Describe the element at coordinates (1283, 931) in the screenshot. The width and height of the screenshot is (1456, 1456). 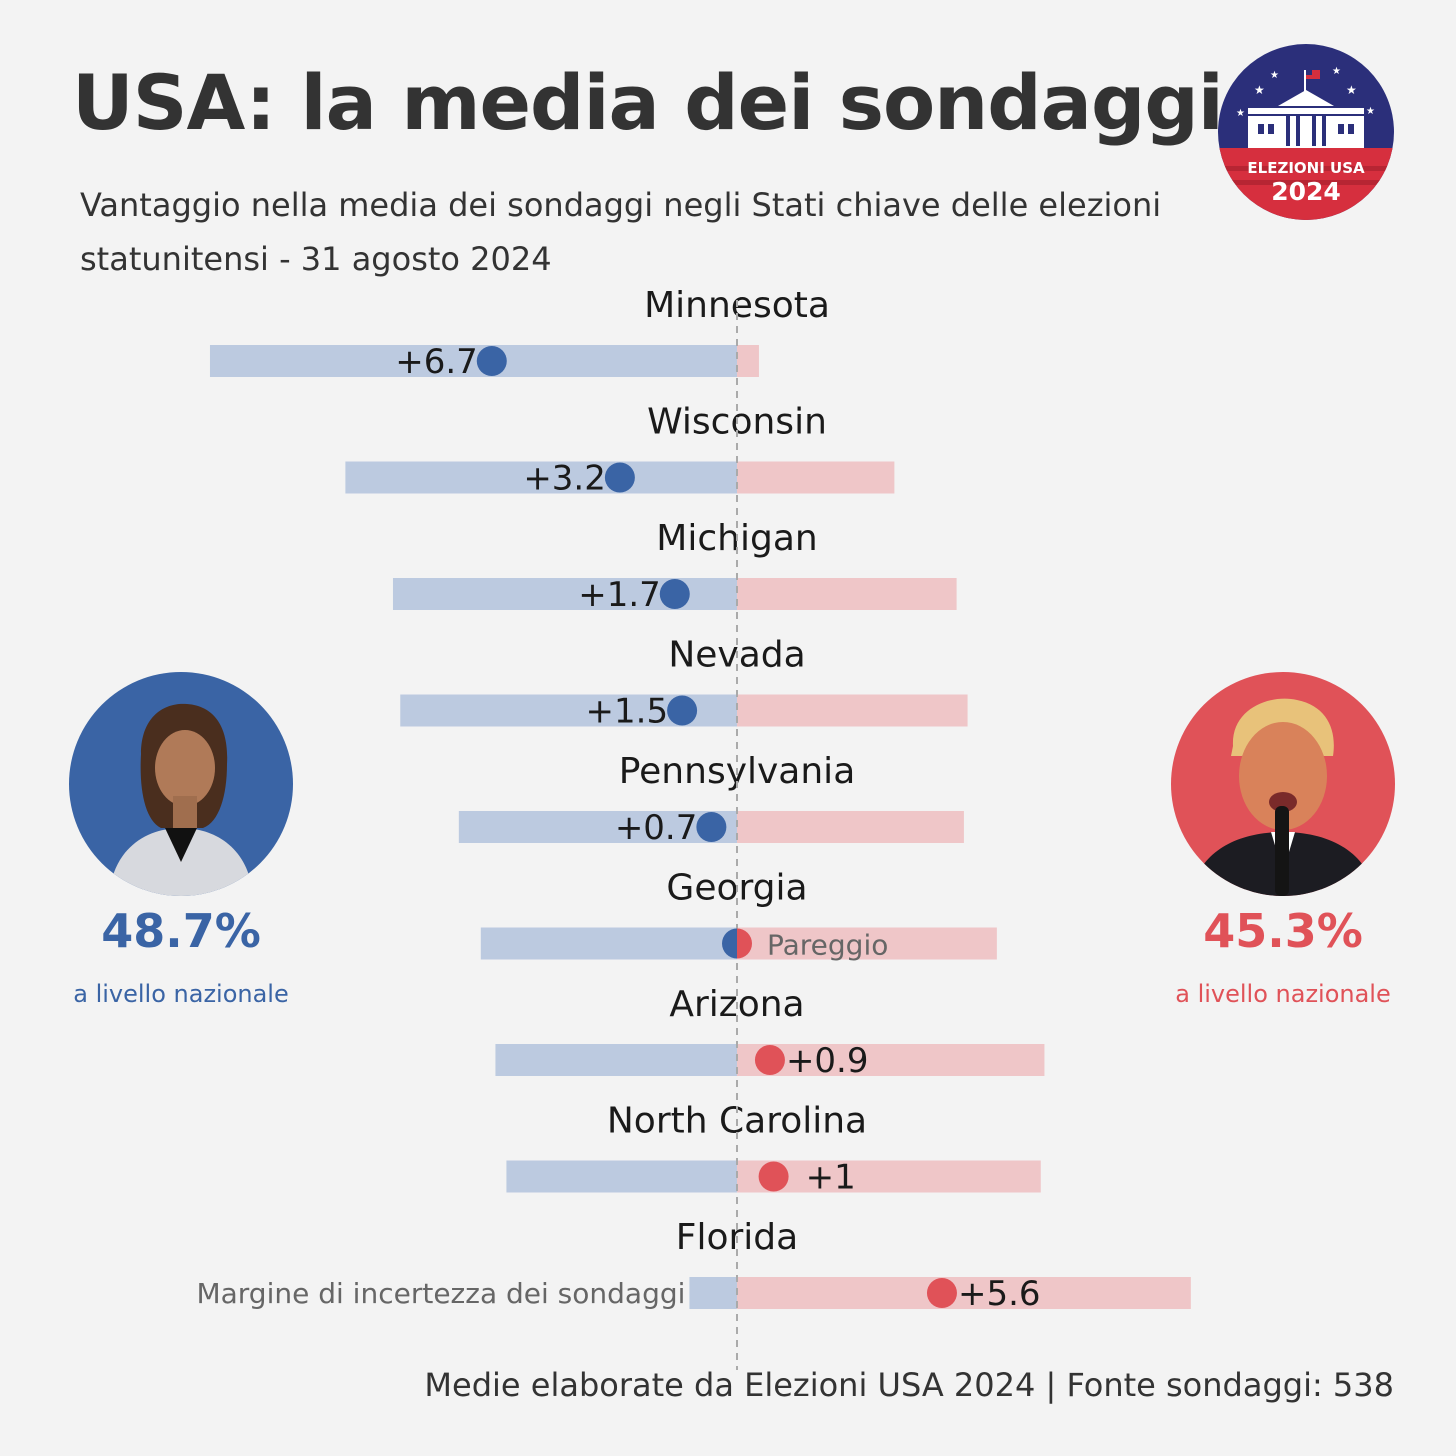
I see `right-national-pct: 45.3%` at that location.